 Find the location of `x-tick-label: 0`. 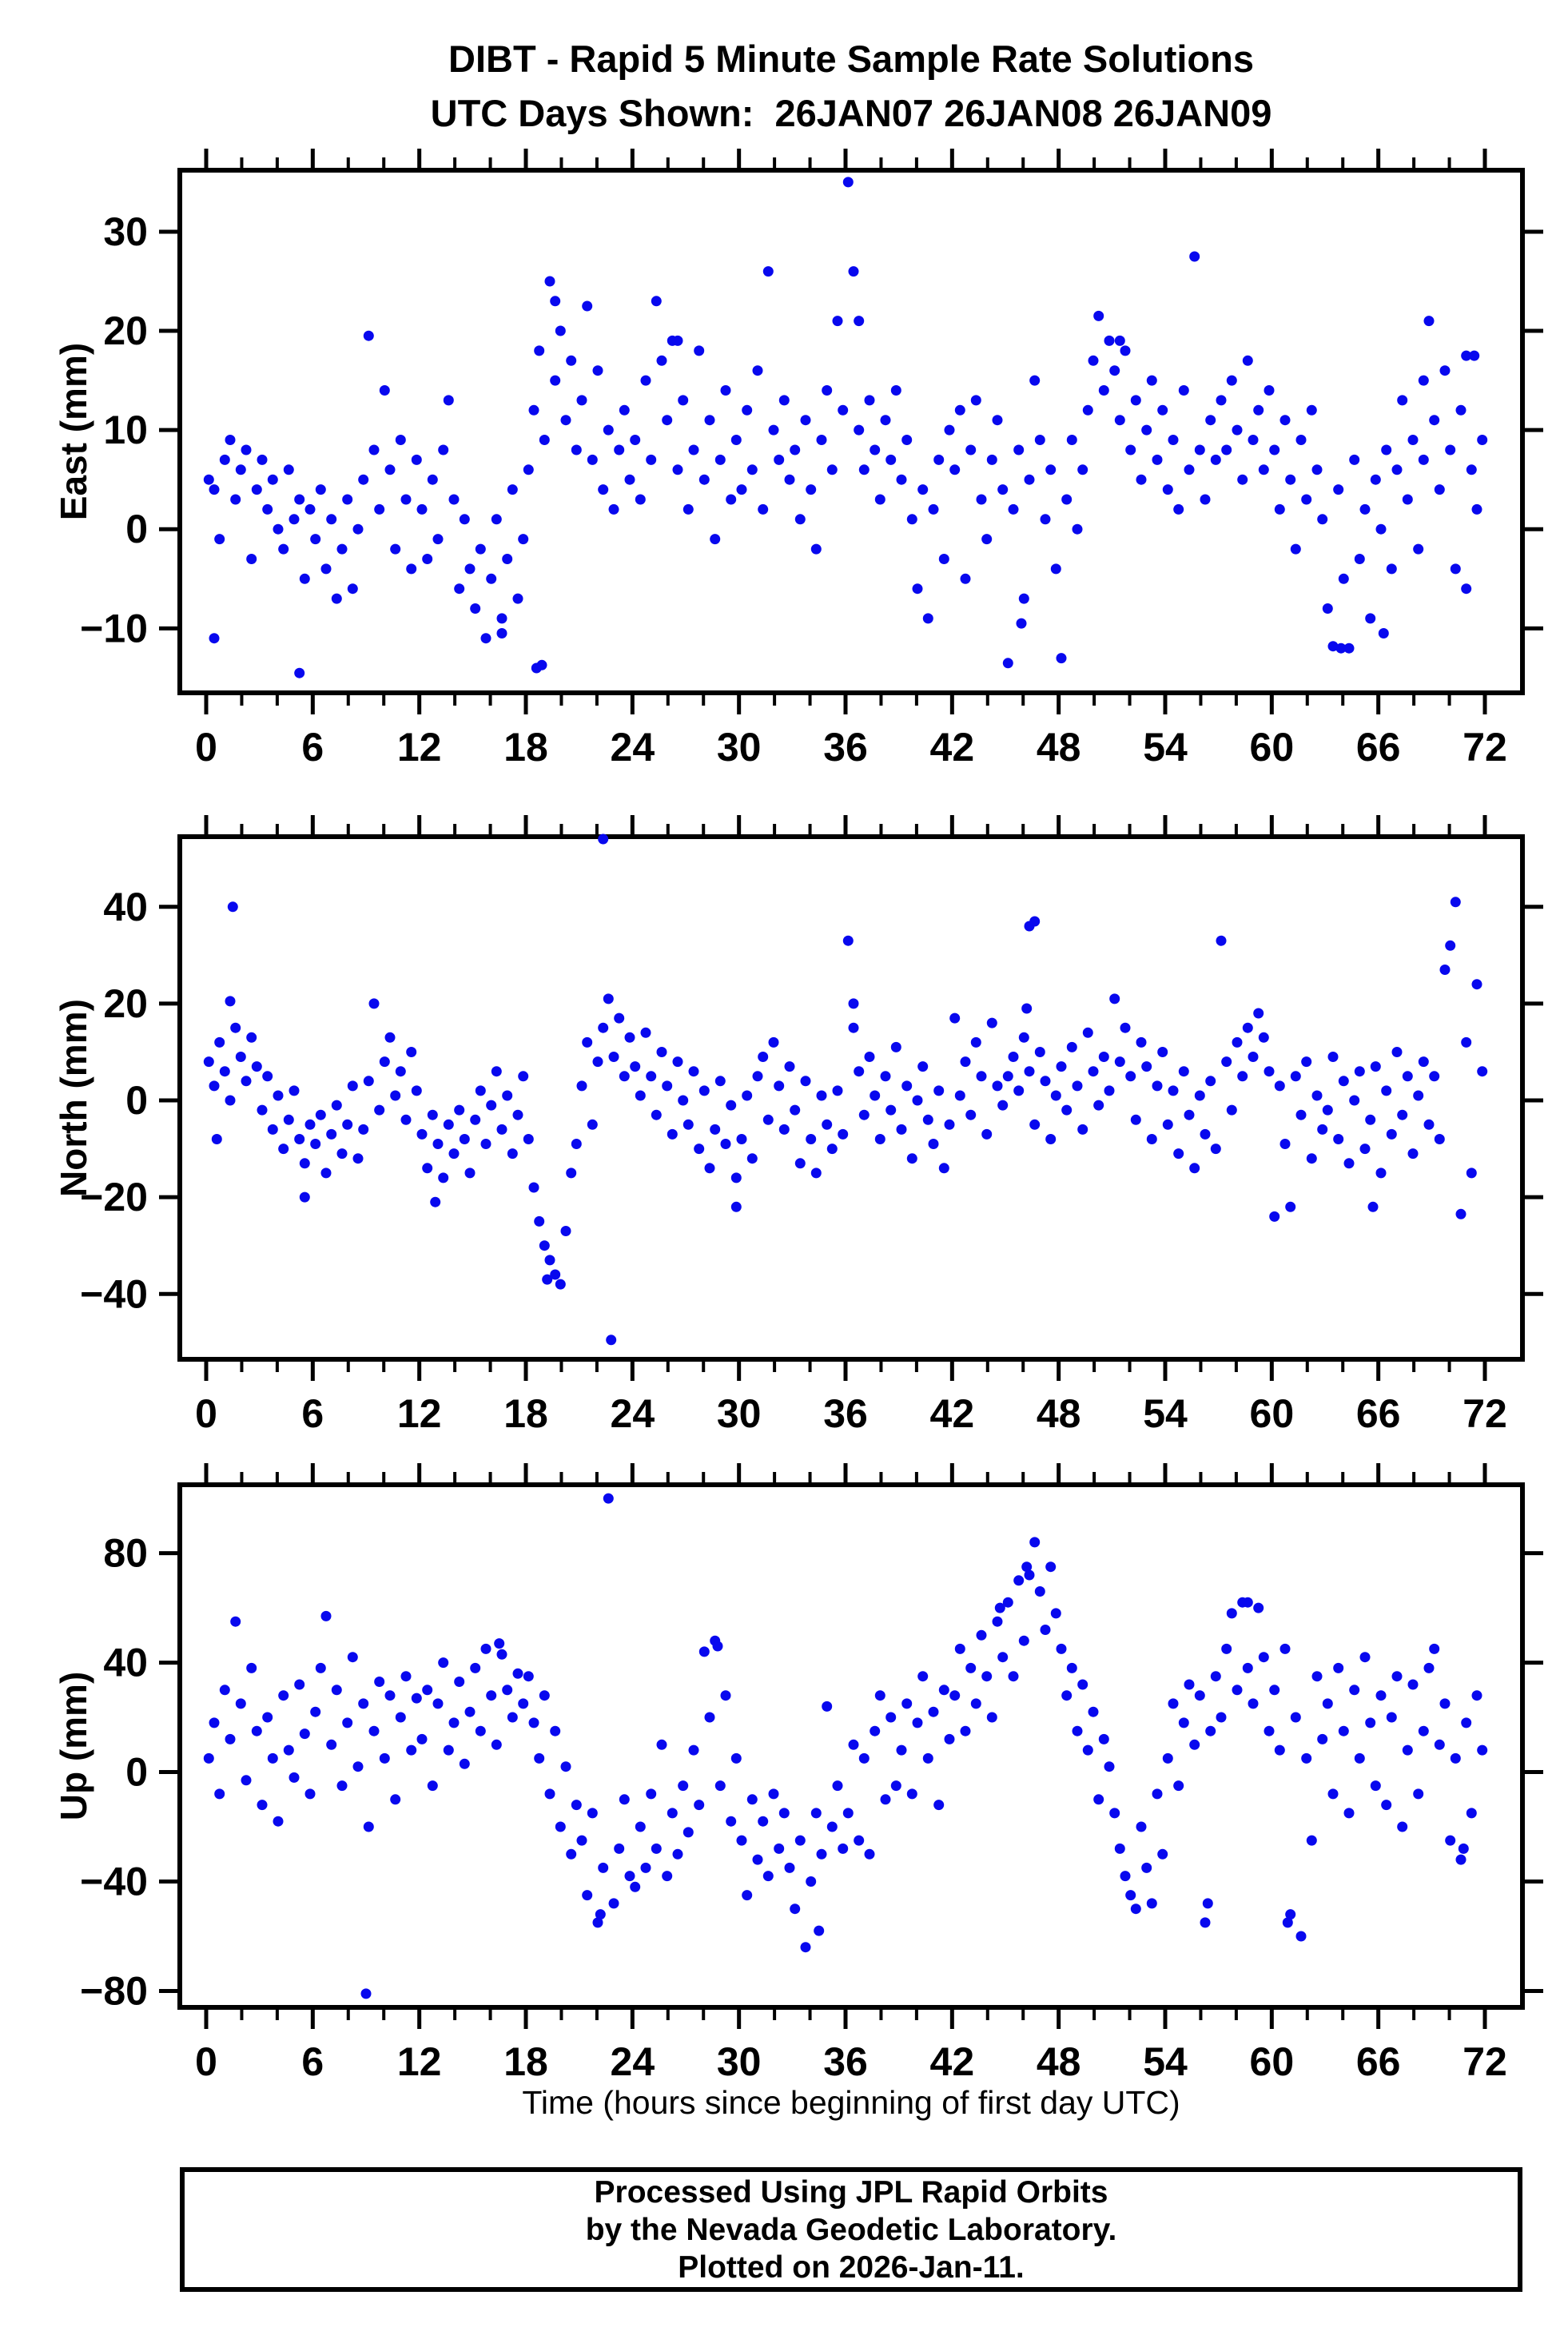

x-tick-label: 0 is located at coordinates (206, 2062).